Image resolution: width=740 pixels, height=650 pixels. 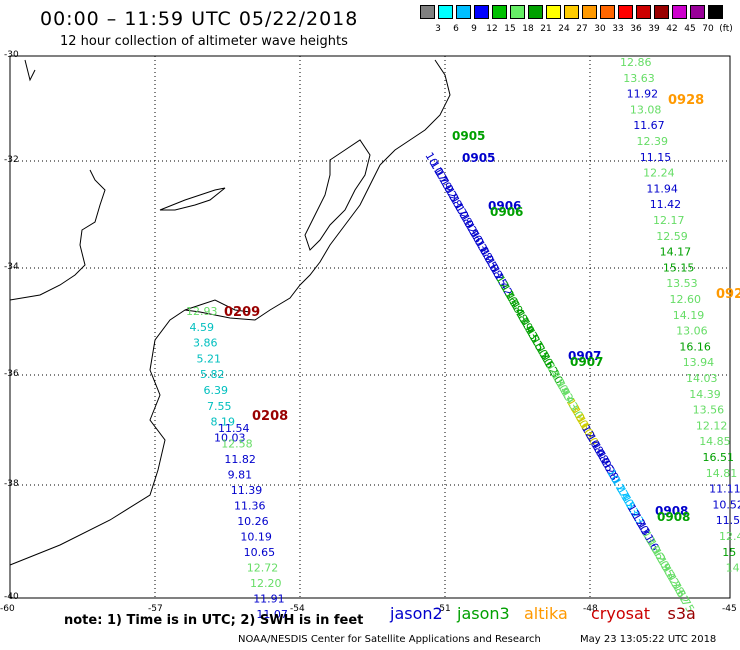 I want to click on wave-height-value: 11.42, so click(x=666, y=204).